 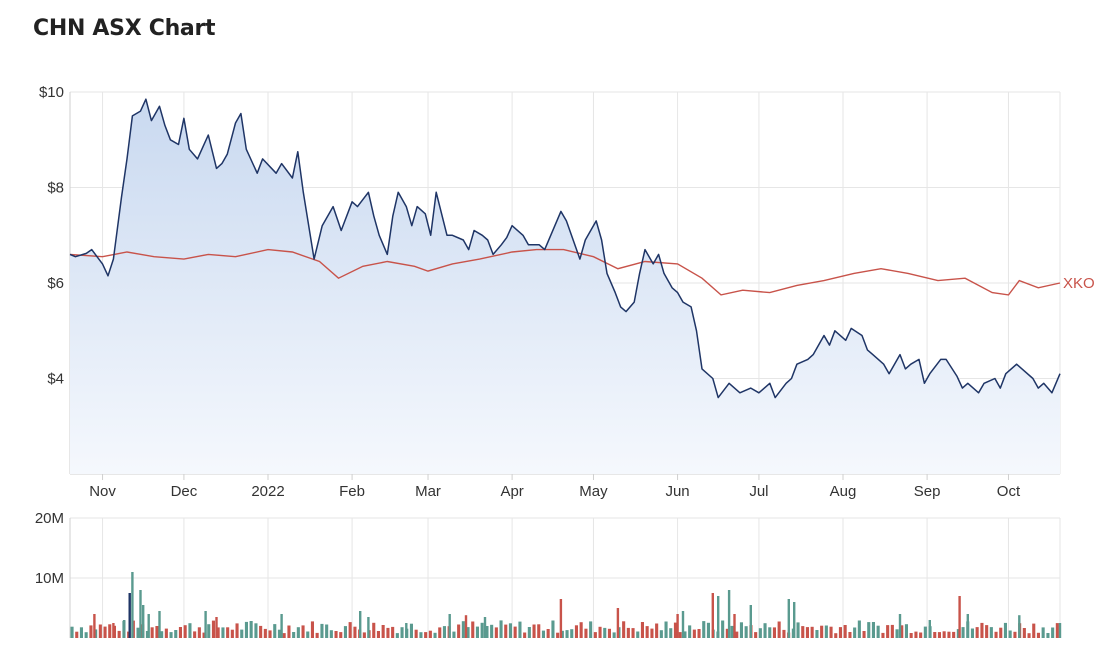 What do you see at coordinates (49, 518) in the screenshot?
I see `volume-y-tick-label: 20M` at bounding box center [49, 518].